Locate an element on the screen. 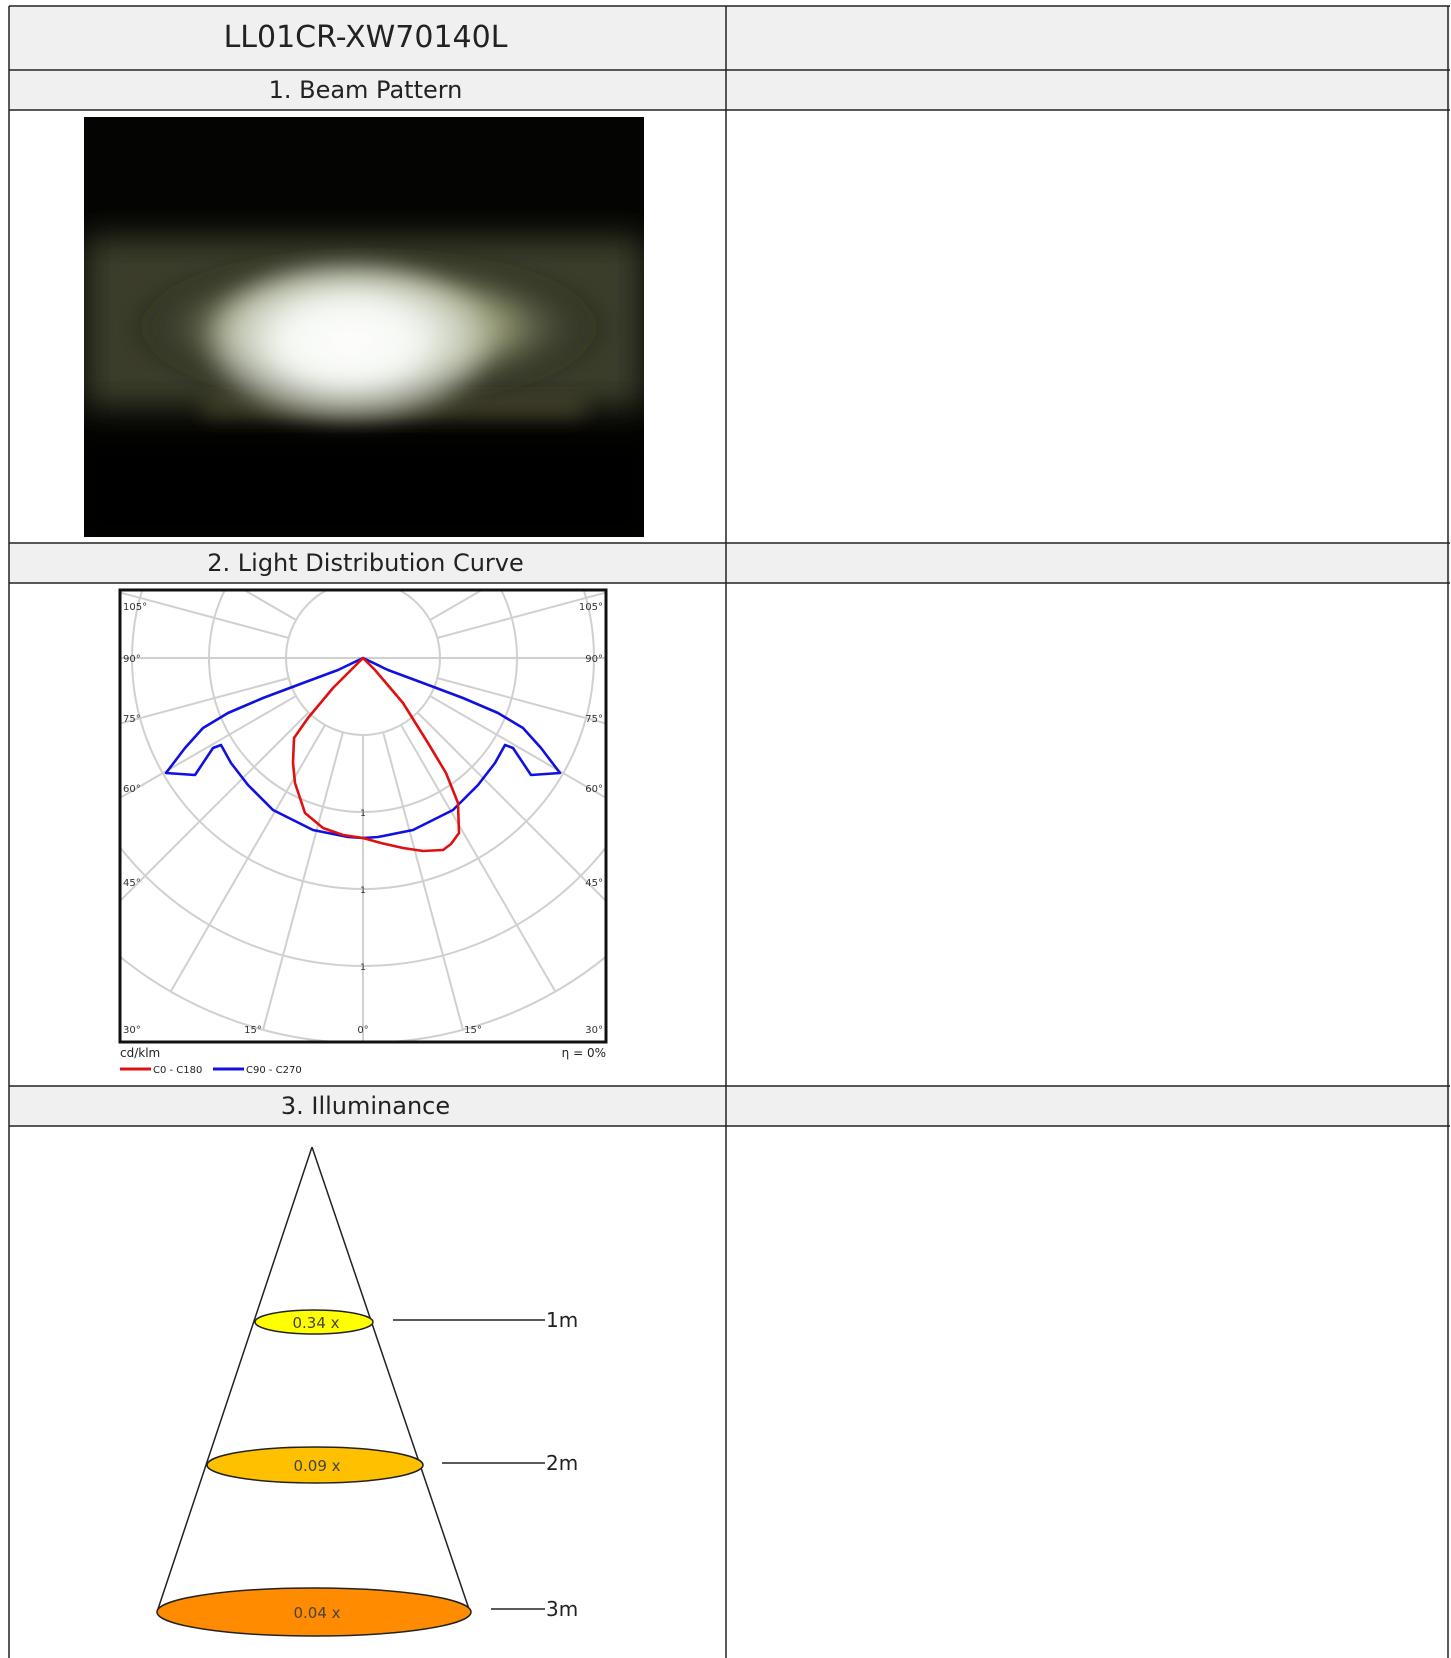 This screenshot has width=1451, height=1658. angle-label-left-75: 75° is located at coordinates (132, 719).